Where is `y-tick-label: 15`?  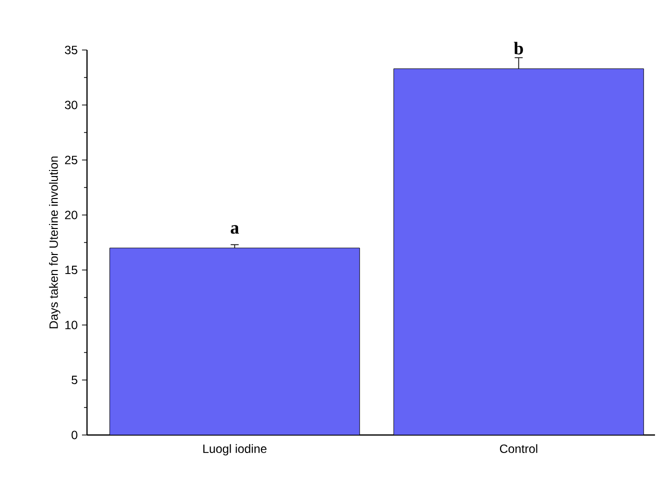
y-tick-label: 15 is located at coordinates (71, 270).